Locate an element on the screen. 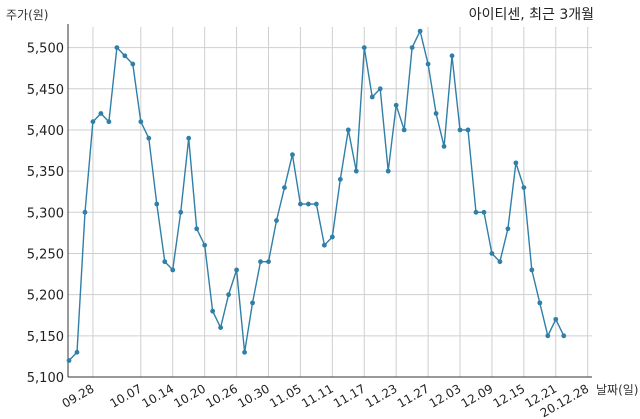 This screenshot has width=640, height=419. y-tick-label: 5,400 is located at coordinates (45, 131).